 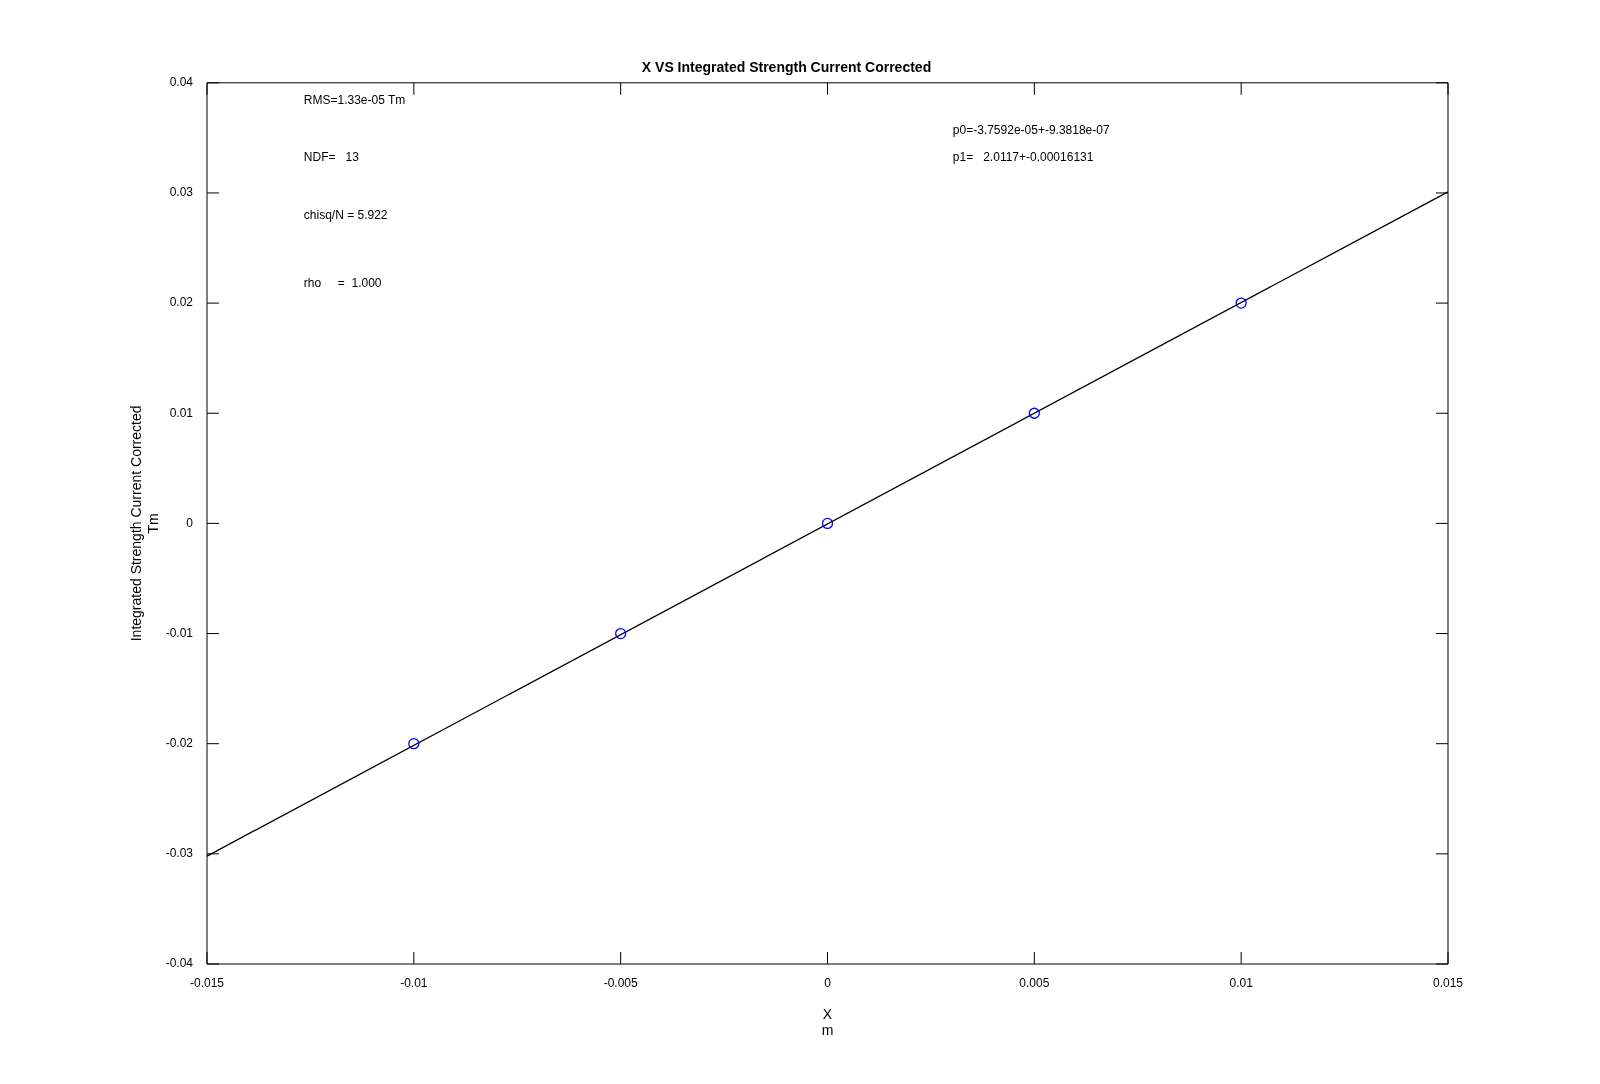 I want to click on x-tick-label: 0.015, so click(x=1448, y=982).